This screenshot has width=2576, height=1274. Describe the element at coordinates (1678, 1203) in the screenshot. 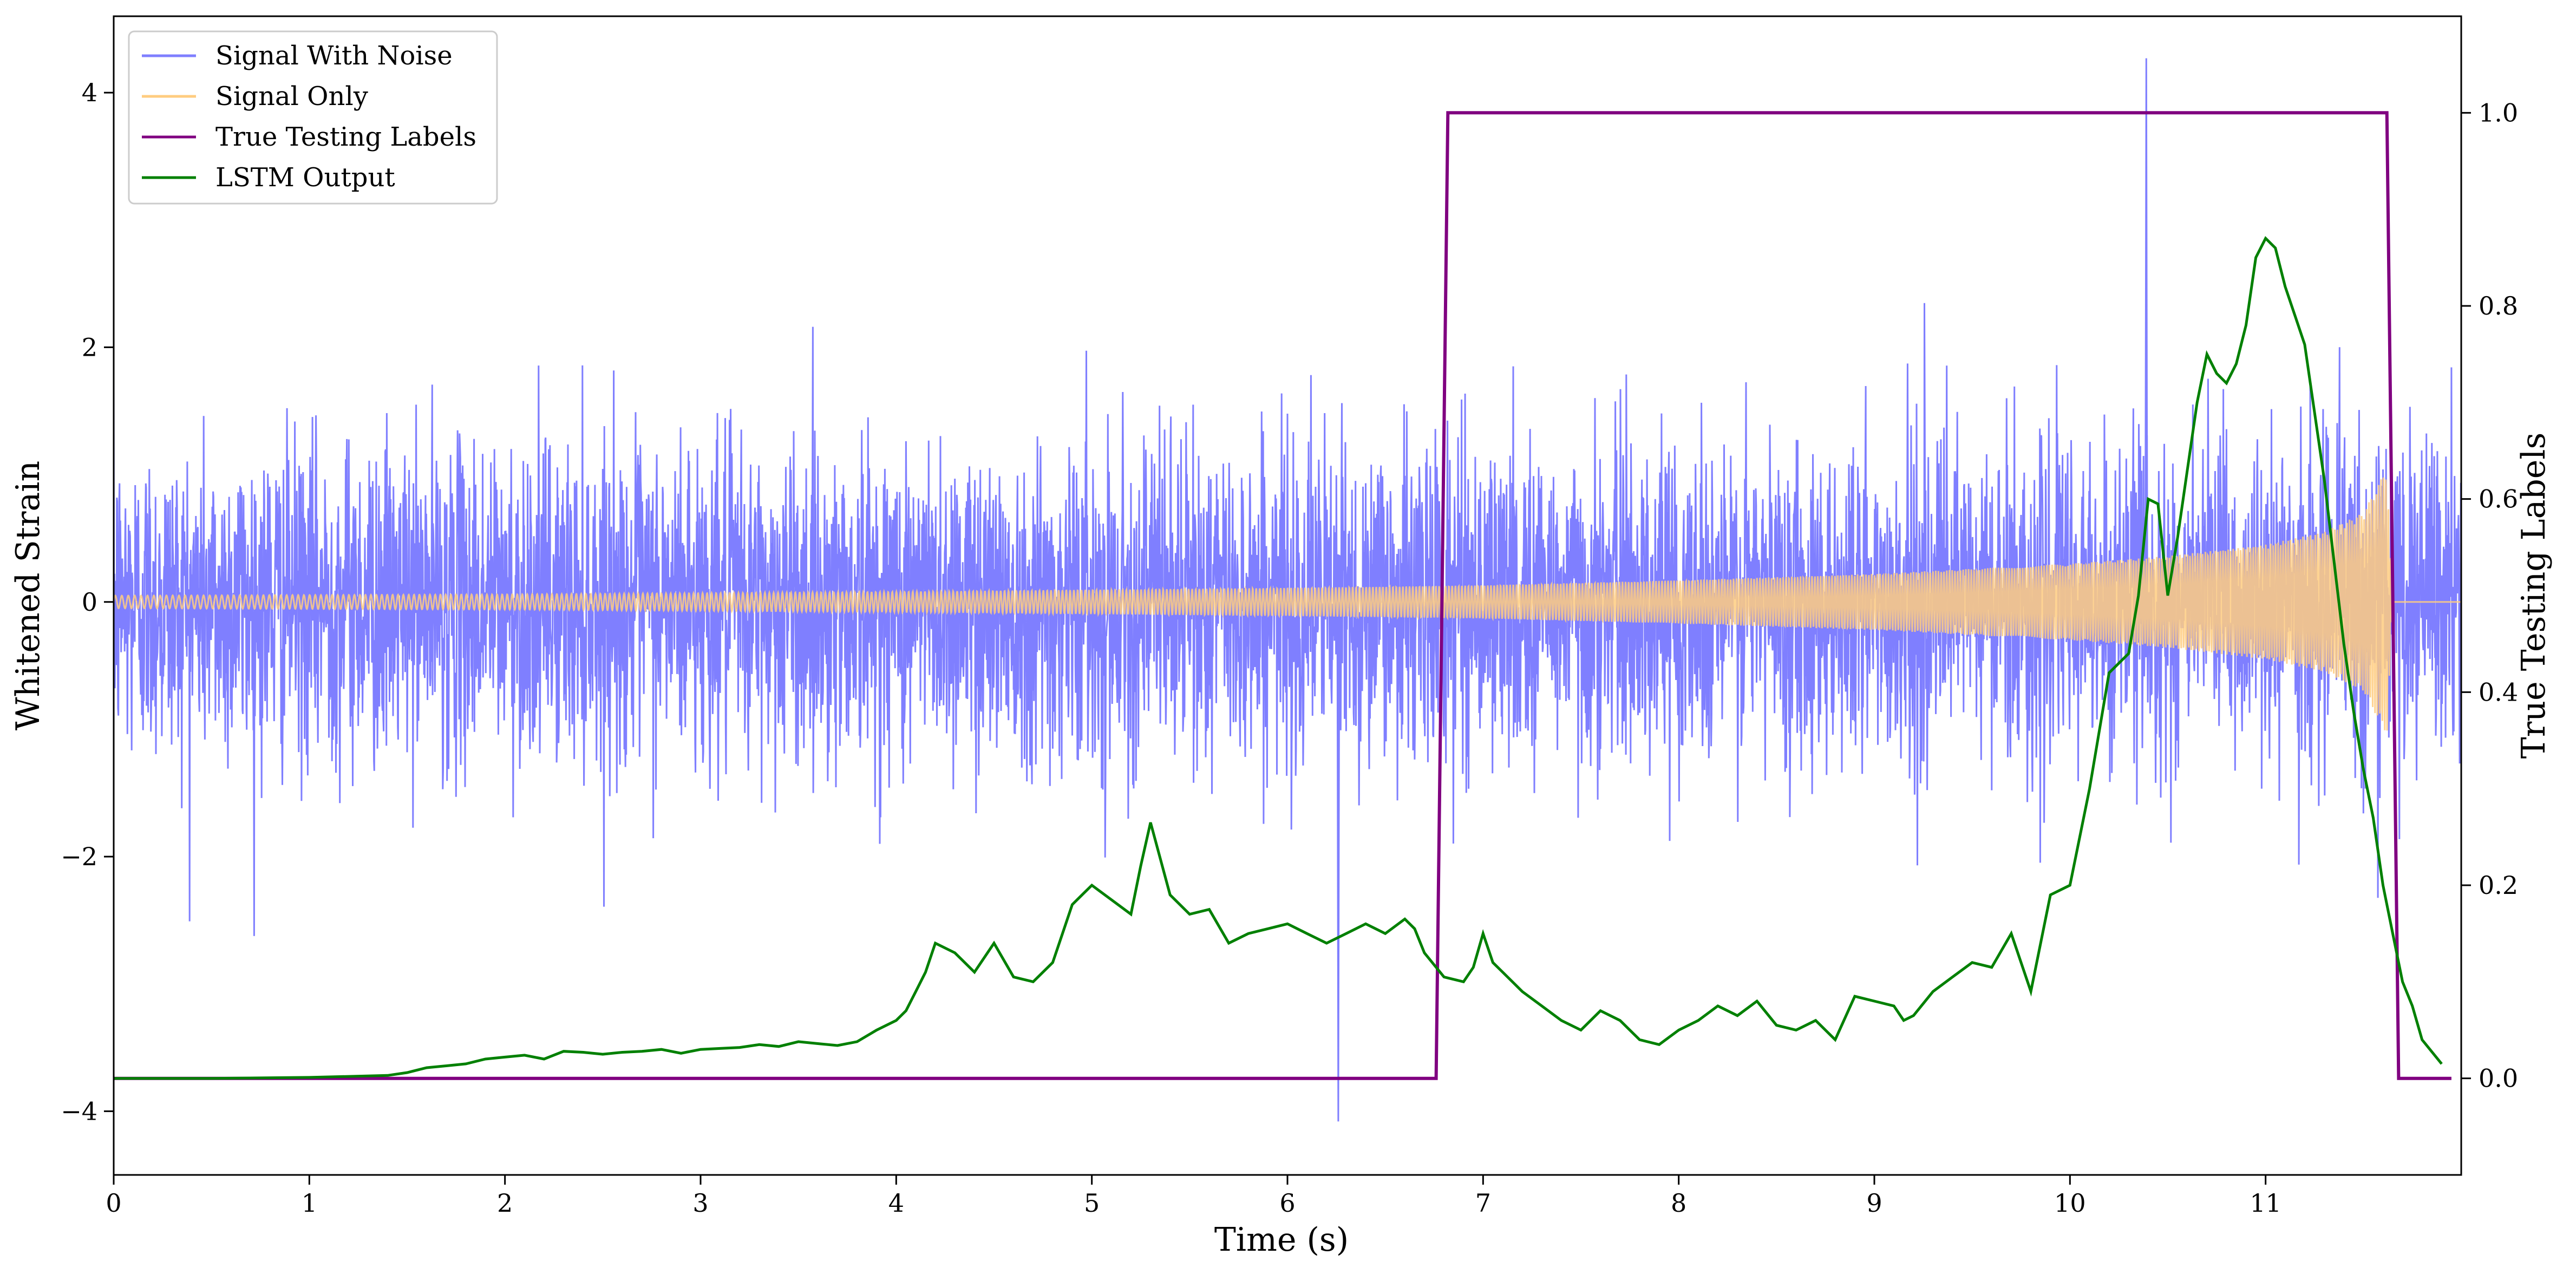

I see `x-tick-label: 8` at that location.